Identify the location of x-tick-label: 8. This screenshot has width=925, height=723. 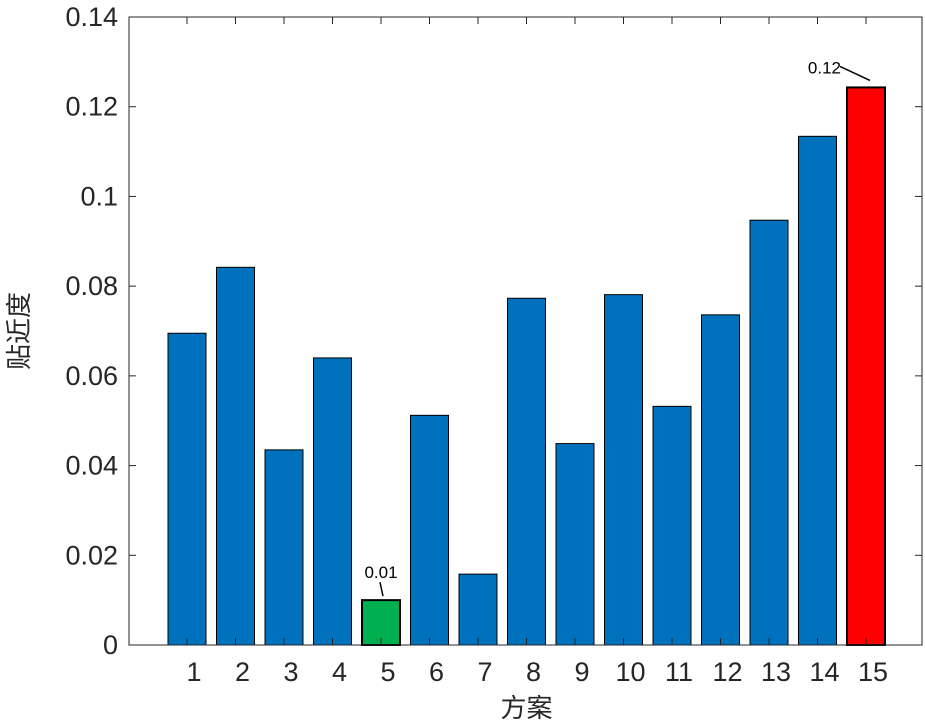
(533, 672).